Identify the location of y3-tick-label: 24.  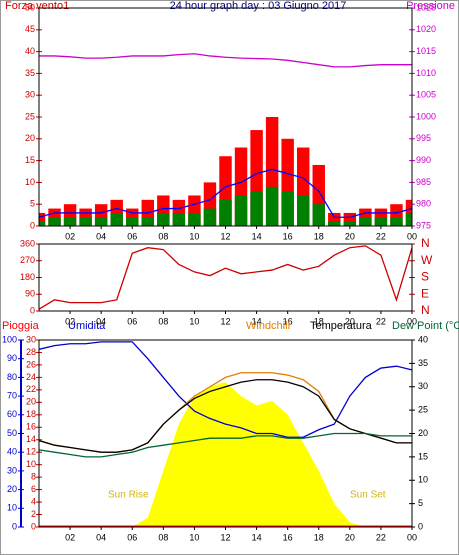
(31, 377).